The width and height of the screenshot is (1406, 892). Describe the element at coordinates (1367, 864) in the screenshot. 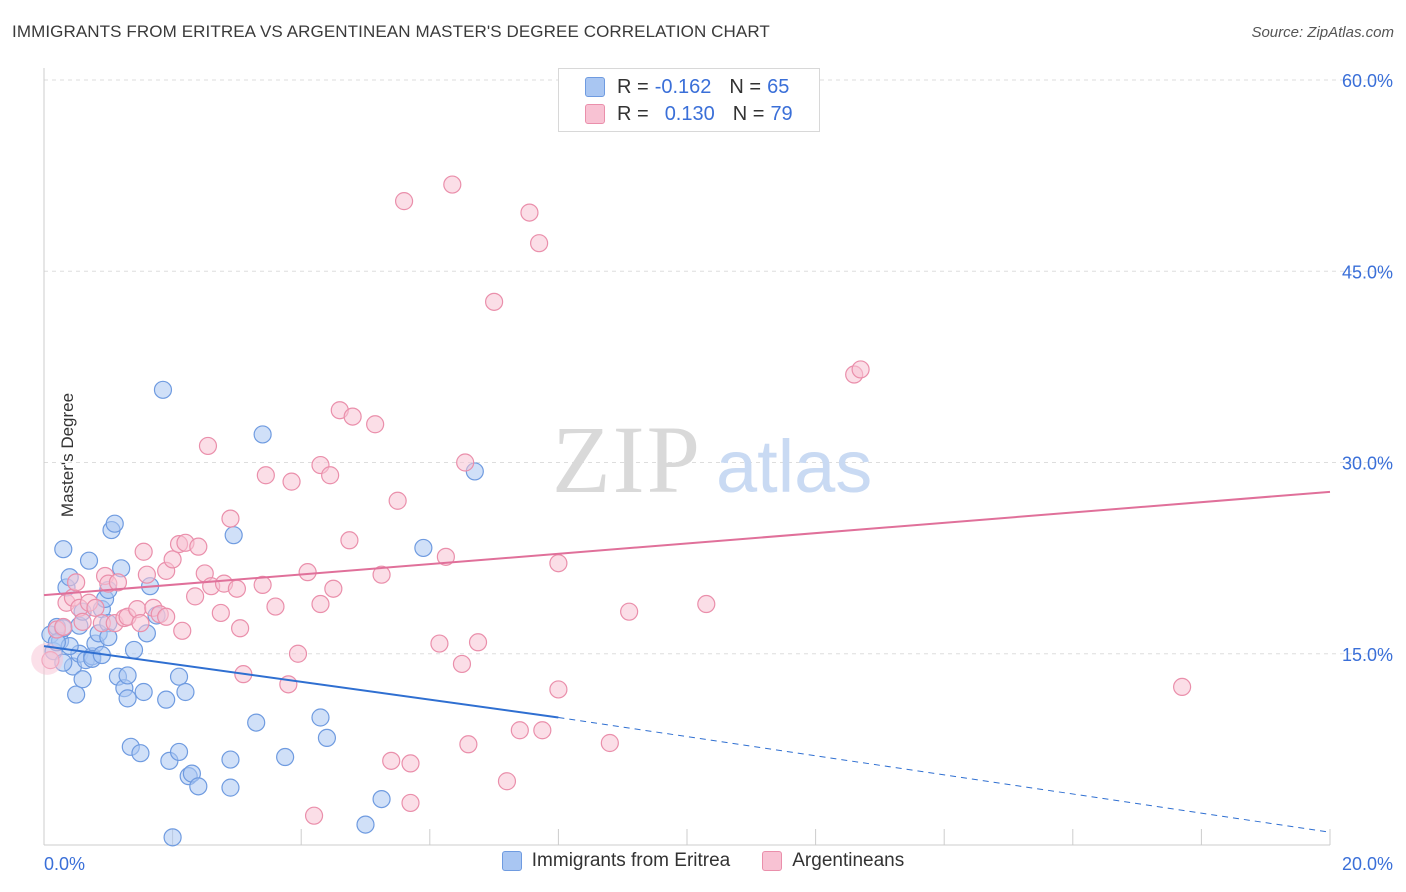

I see `x-tick-label: 20.0%` at that location.